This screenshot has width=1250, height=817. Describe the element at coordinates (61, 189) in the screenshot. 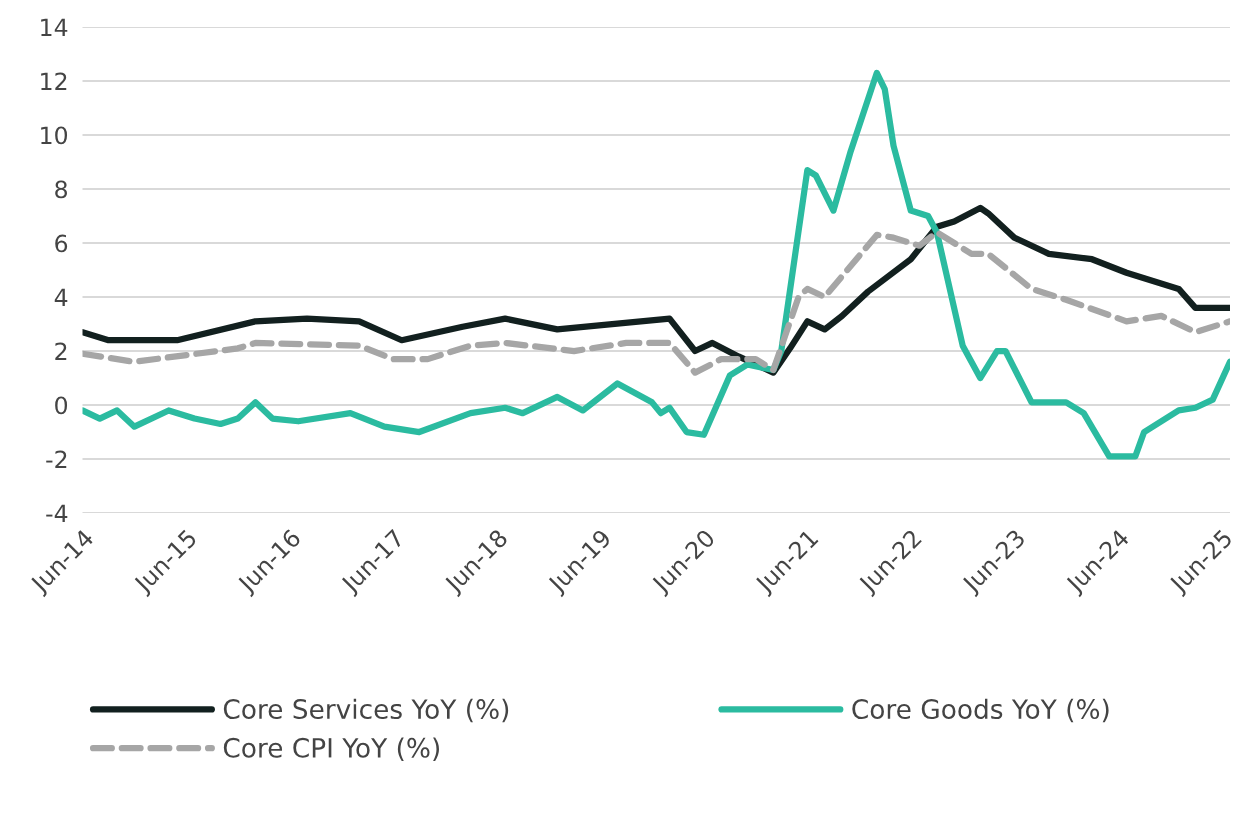

I see `y-tick-label: 8` at that location.